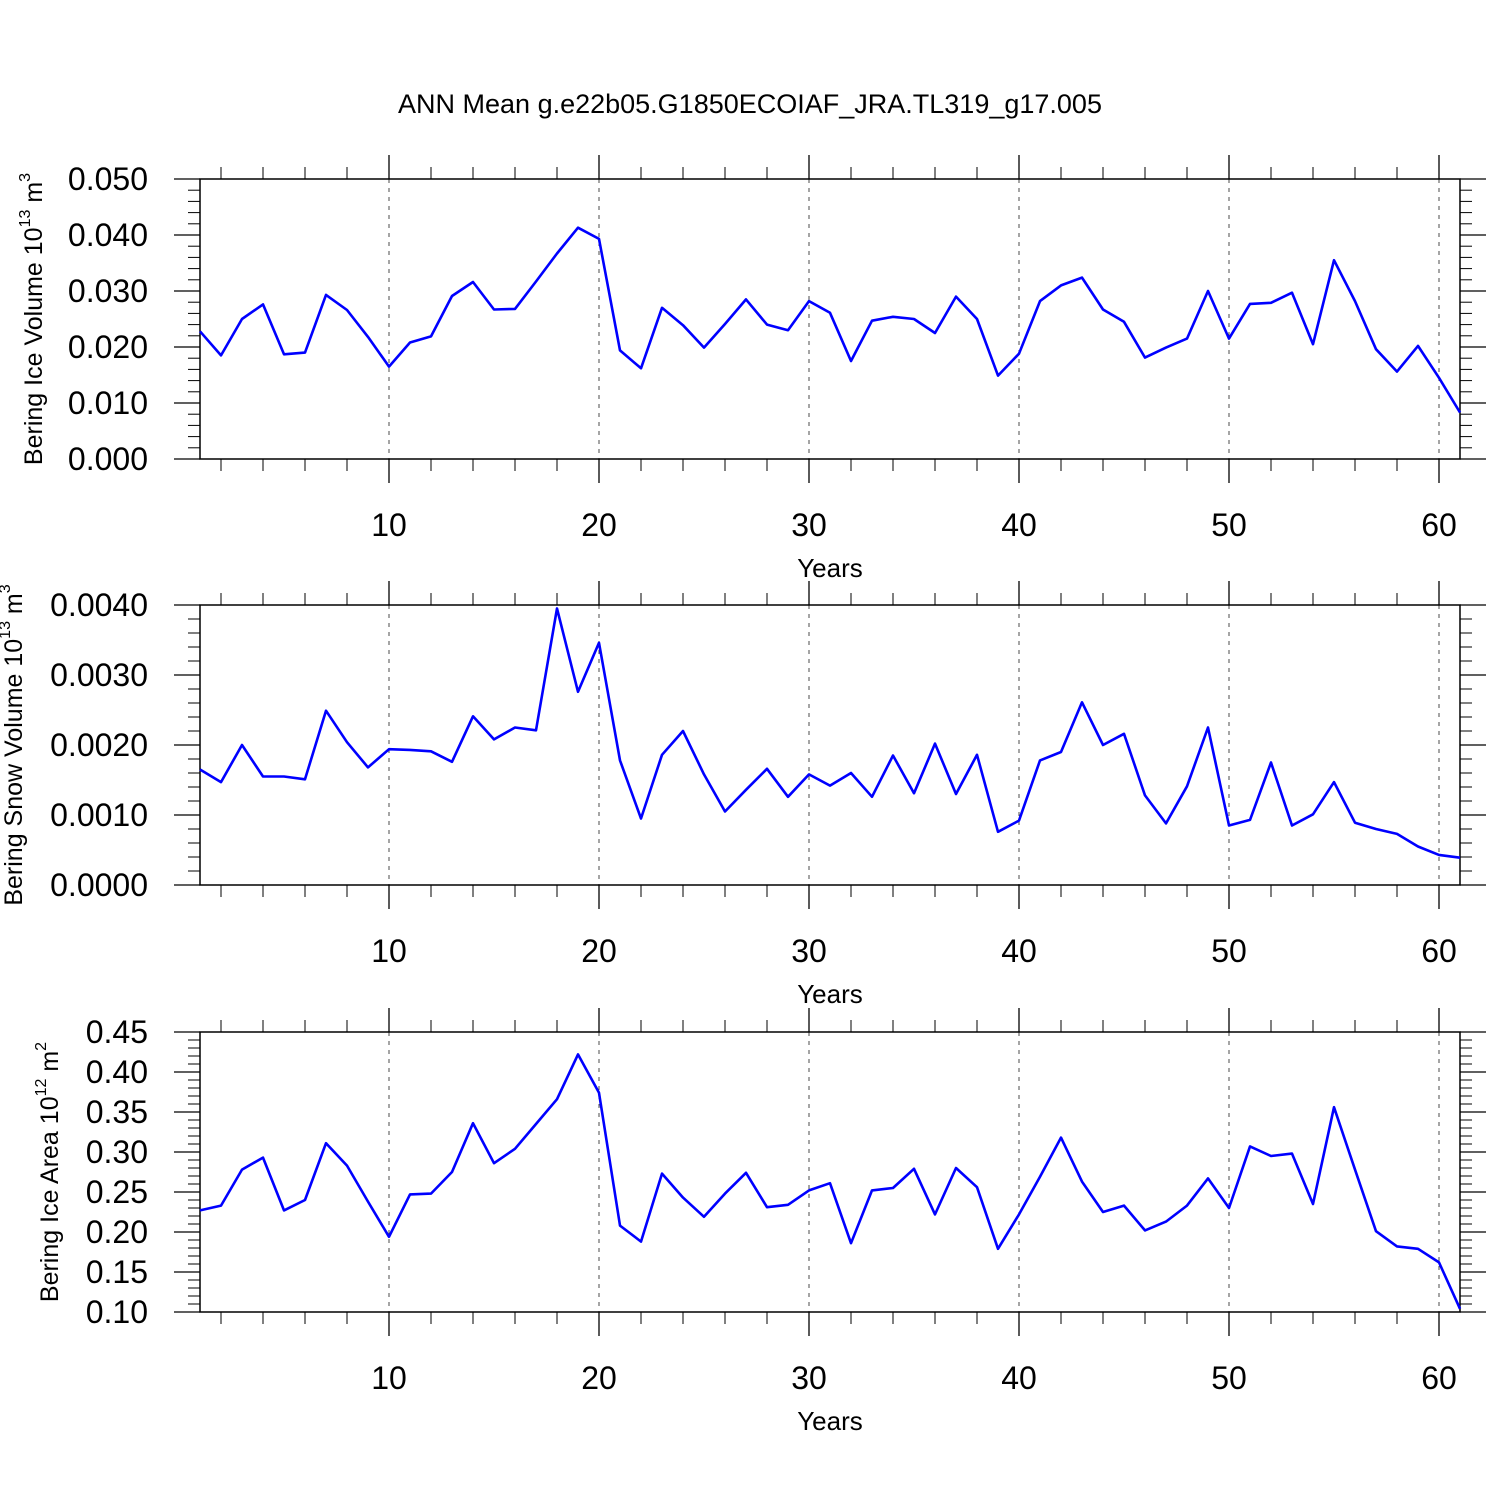 The height and width of the screenshot is (1500, 1500). I want to click on y-axis-label-base: Bering Snow Volume 10, so click(14, 772).